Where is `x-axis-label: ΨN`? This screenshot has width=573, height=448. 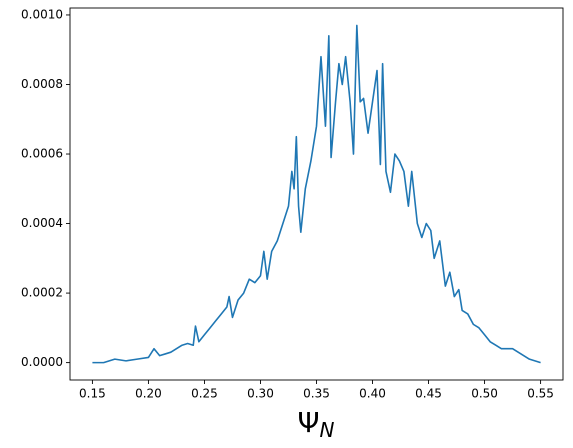 x-axis-label: ΨN is located at coordinates (315, 424).